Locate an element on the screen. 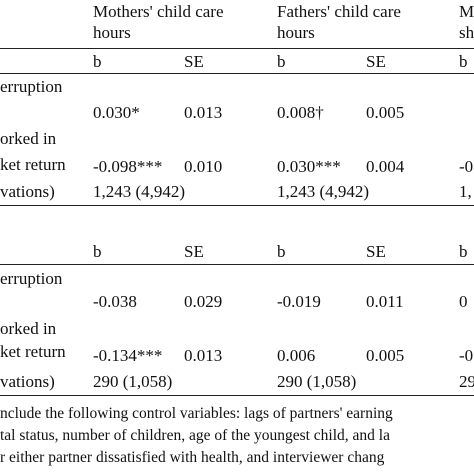 This screenshot has height=474, width=474. p2-row3-n2: 290 (1,058) is located at coordinates (317, 381).